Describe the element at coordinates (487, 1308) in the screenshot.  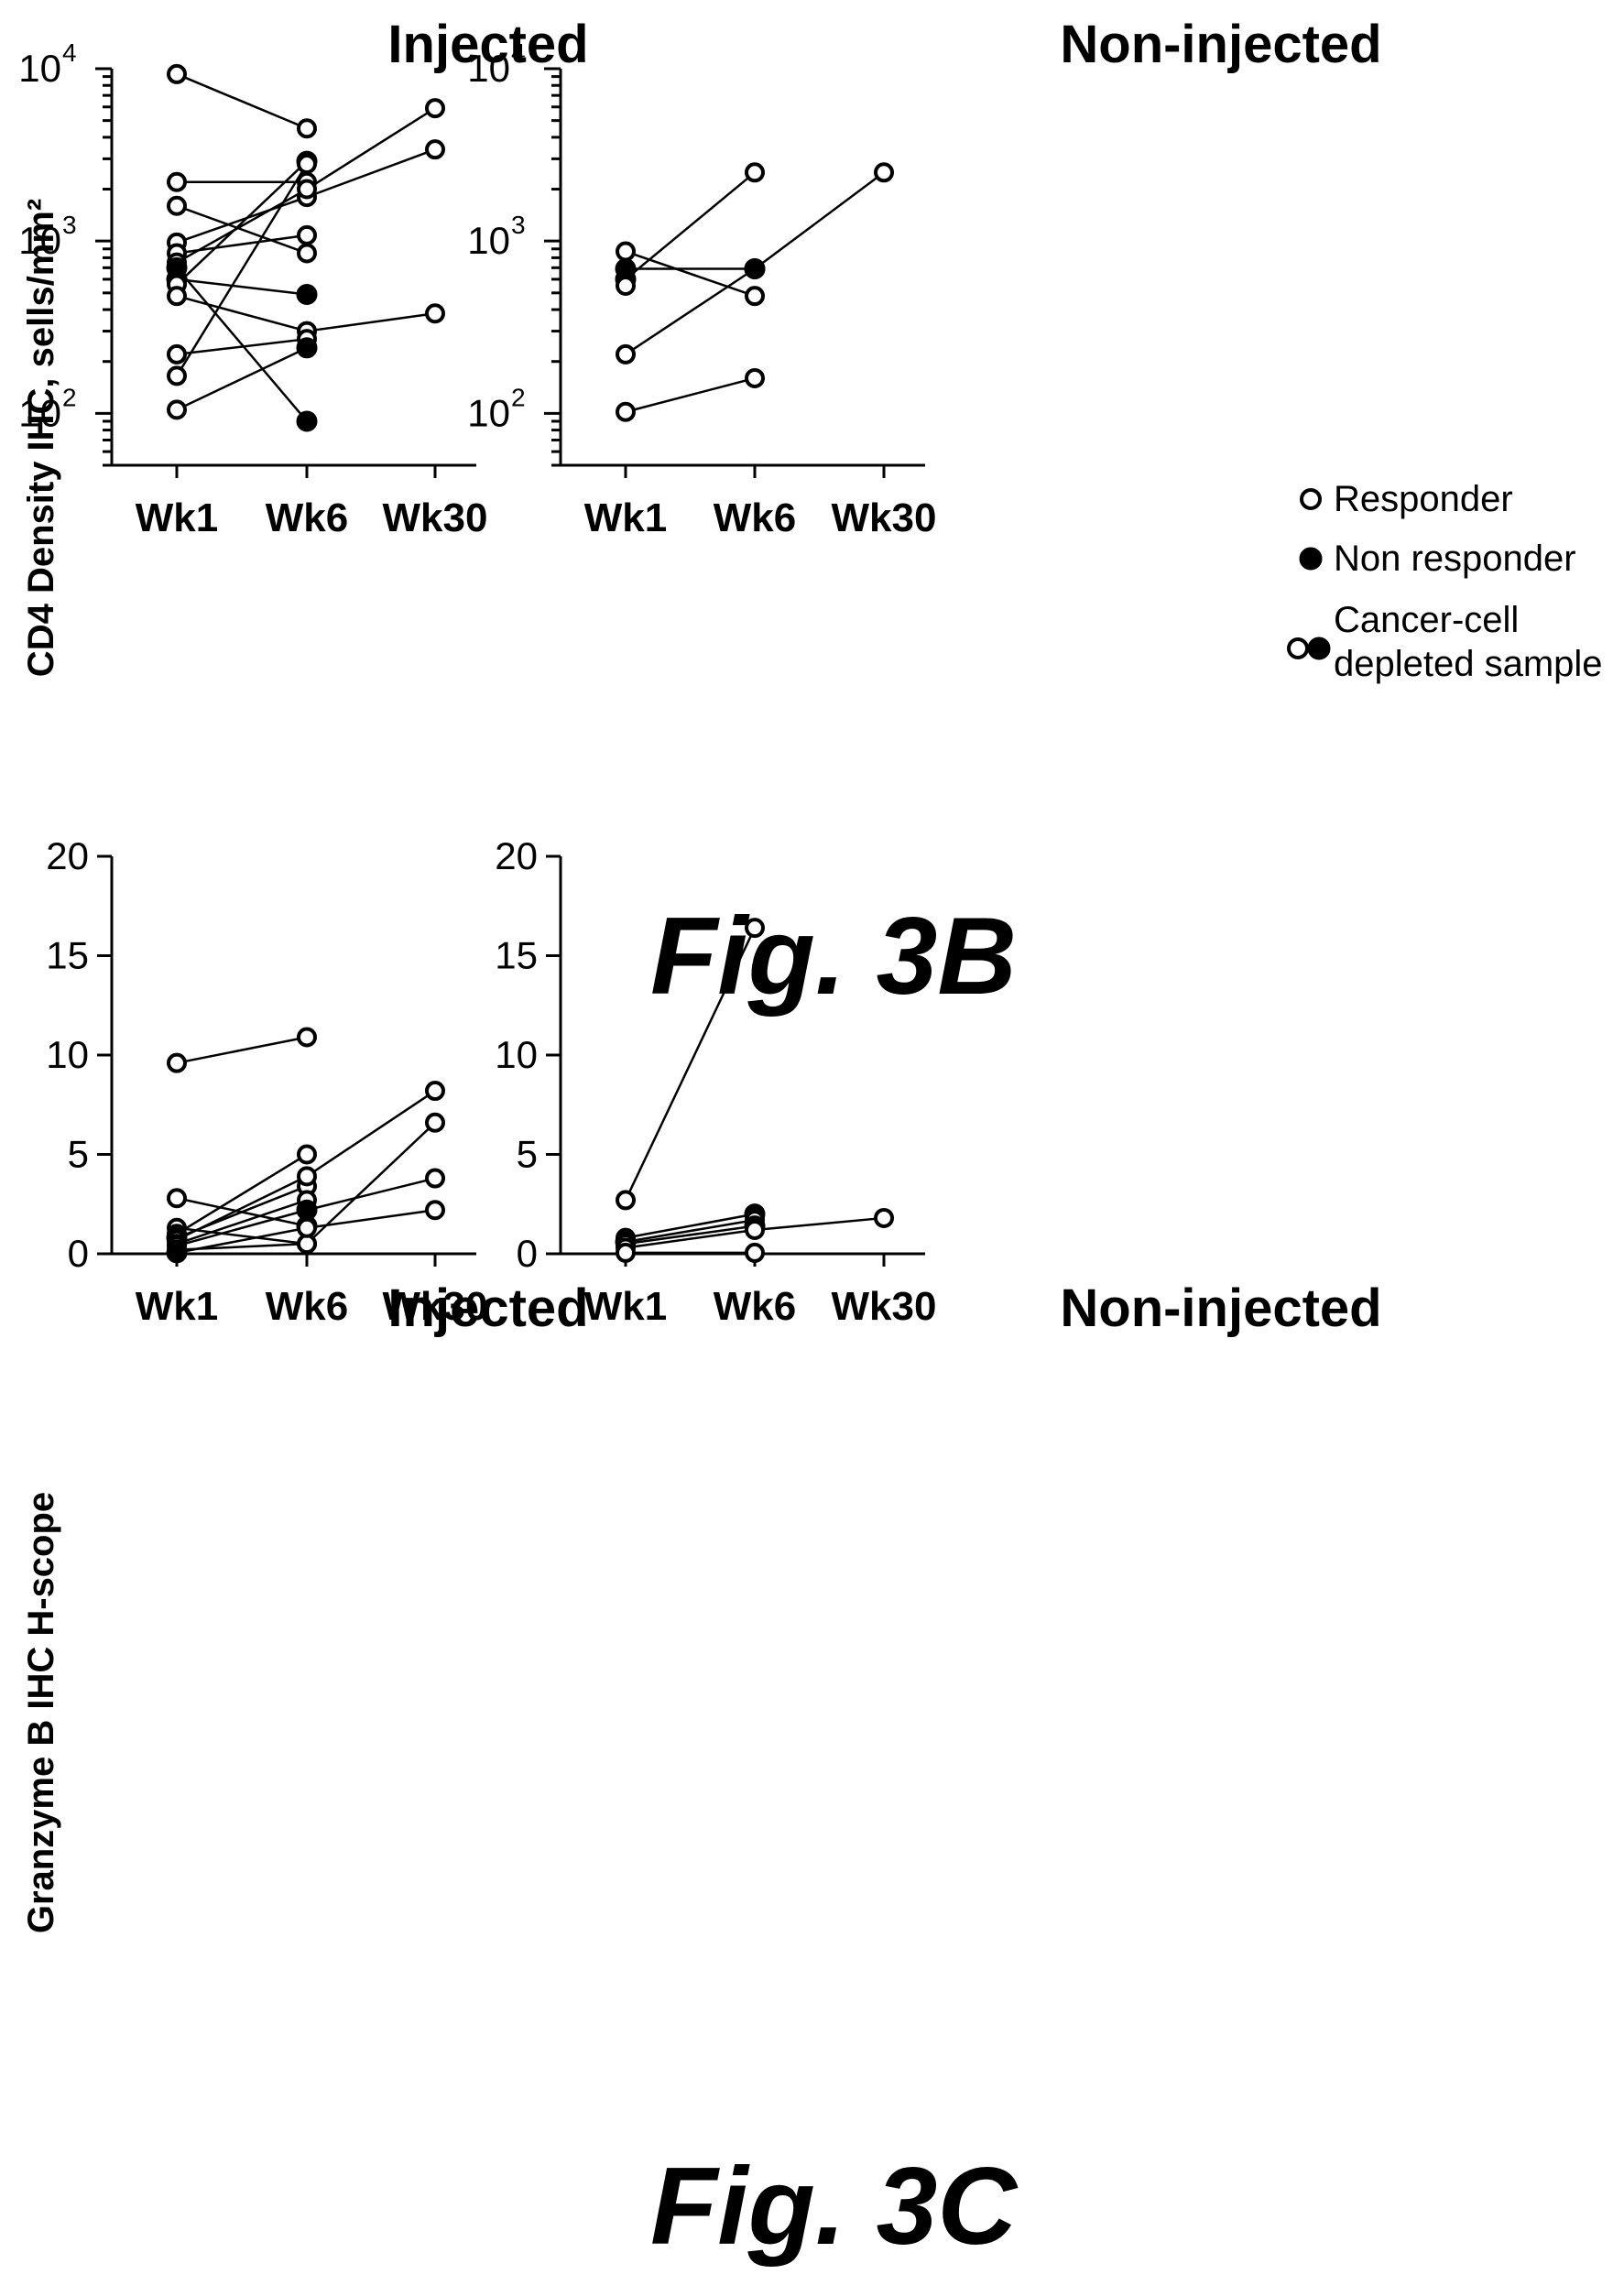
I see `panel-title-3c-injected: Injected` at that location.